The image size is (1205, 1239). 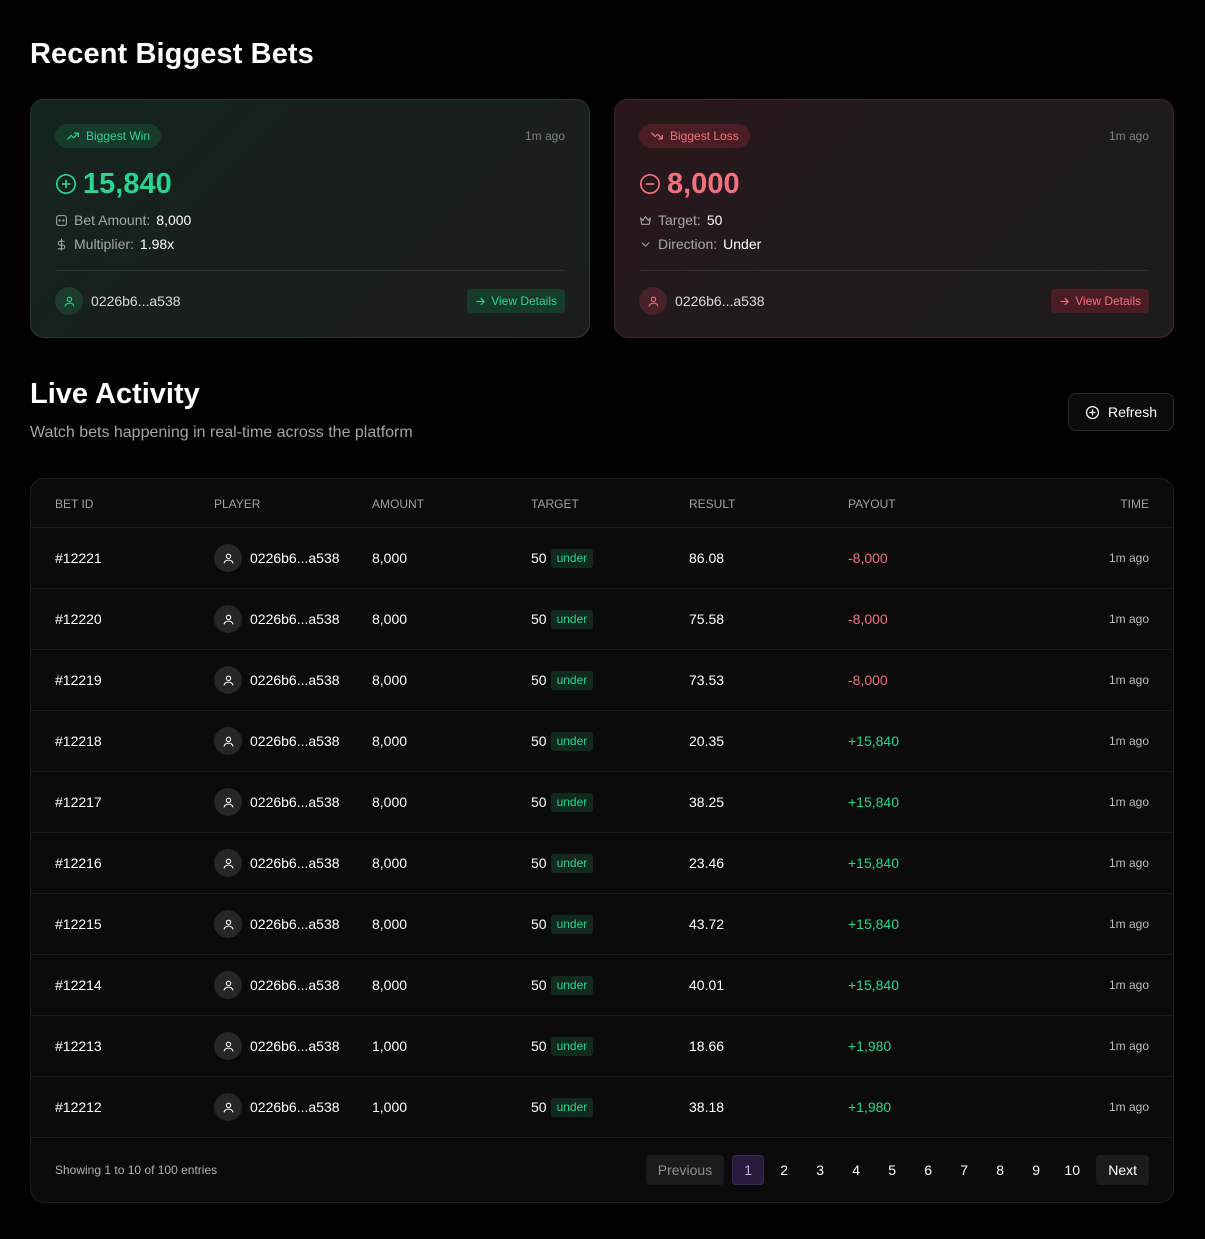 What do you see at coordinates (555, 504) in the screenshot?
I see `col-target: TARGET` at bounding box center [555, 504].